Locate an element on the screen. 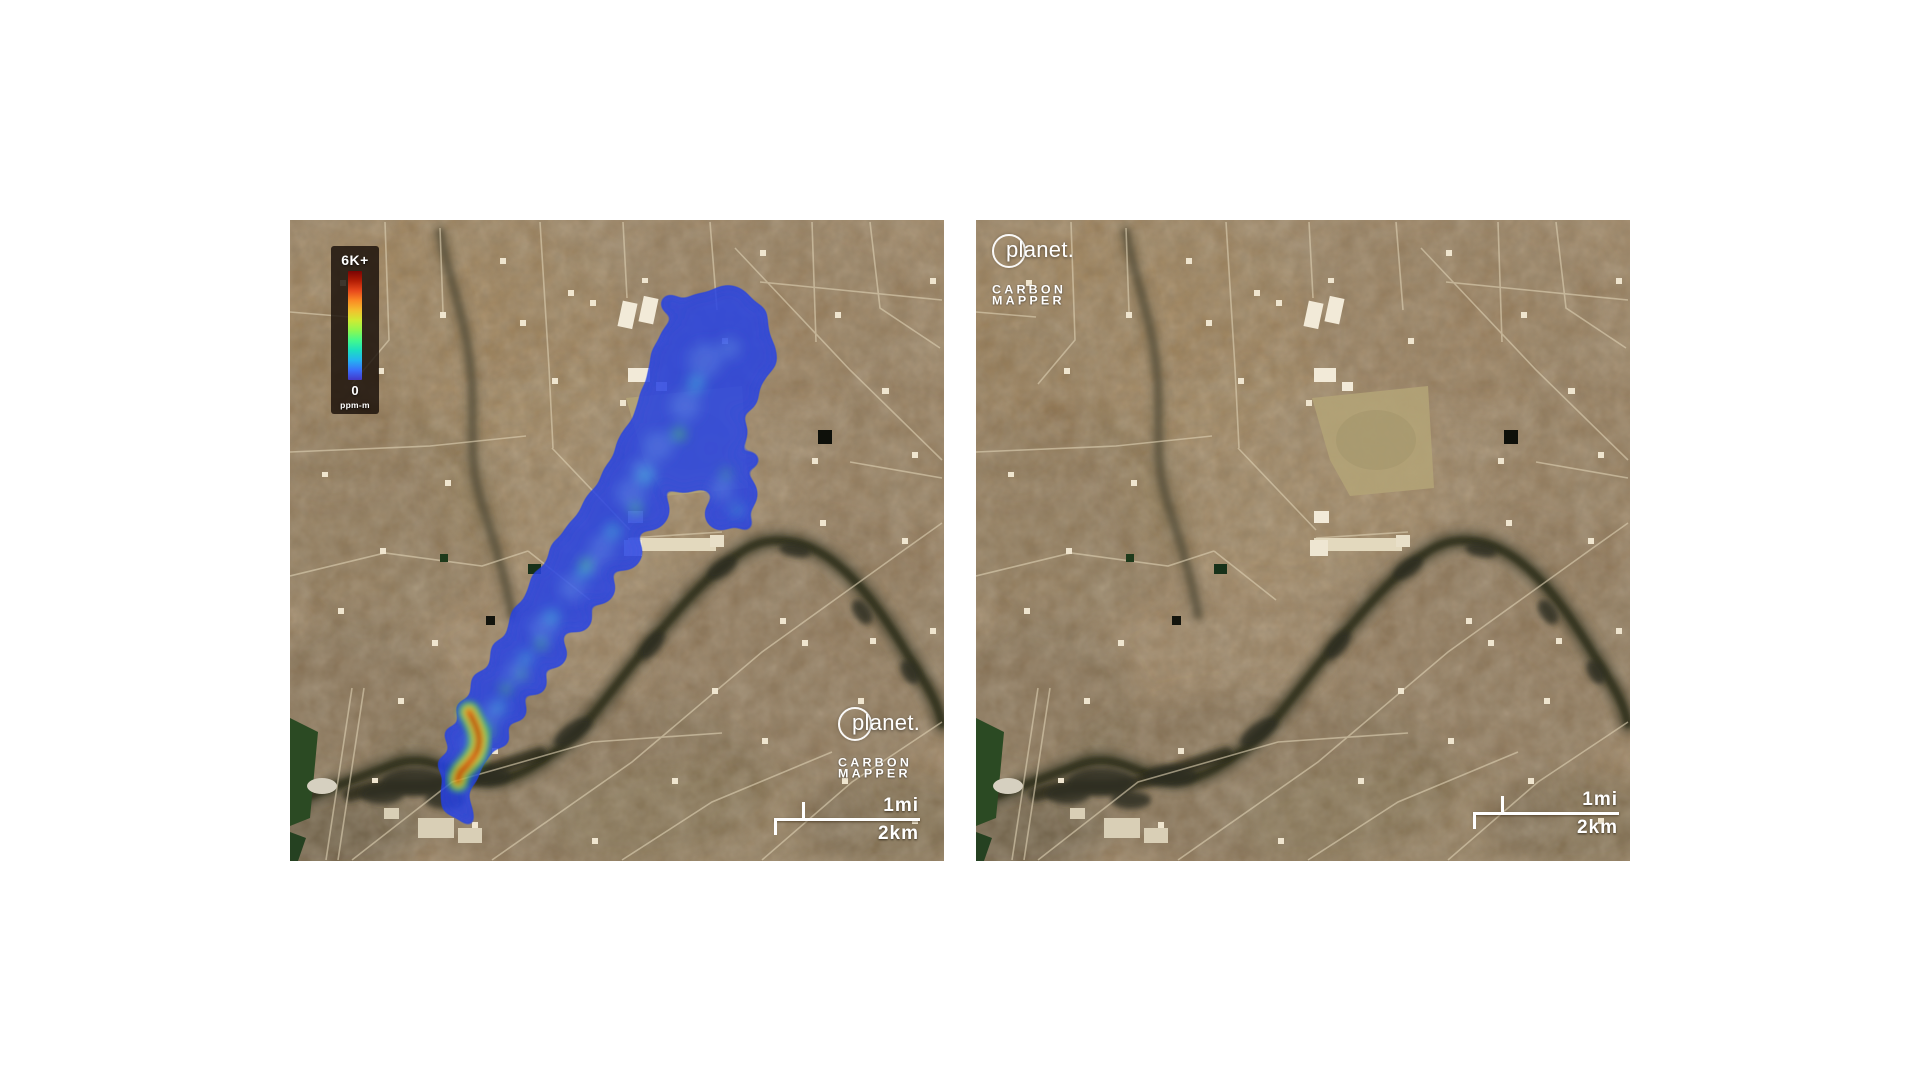 This screenshot has width=1920, height=1080. legend-units-label: ppm-m is located at coordinates (355, 405).